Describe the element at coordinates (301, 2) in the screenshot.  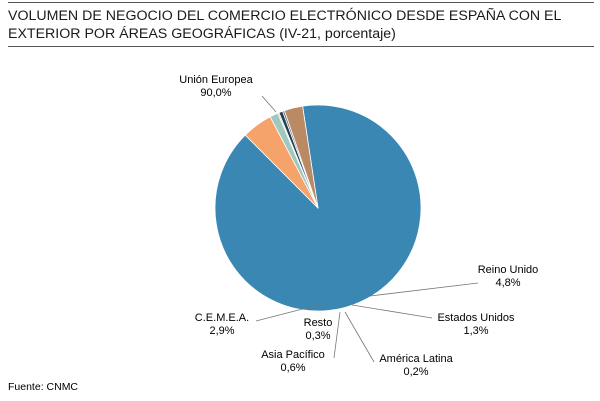
I see `title-top-rule` at that location.